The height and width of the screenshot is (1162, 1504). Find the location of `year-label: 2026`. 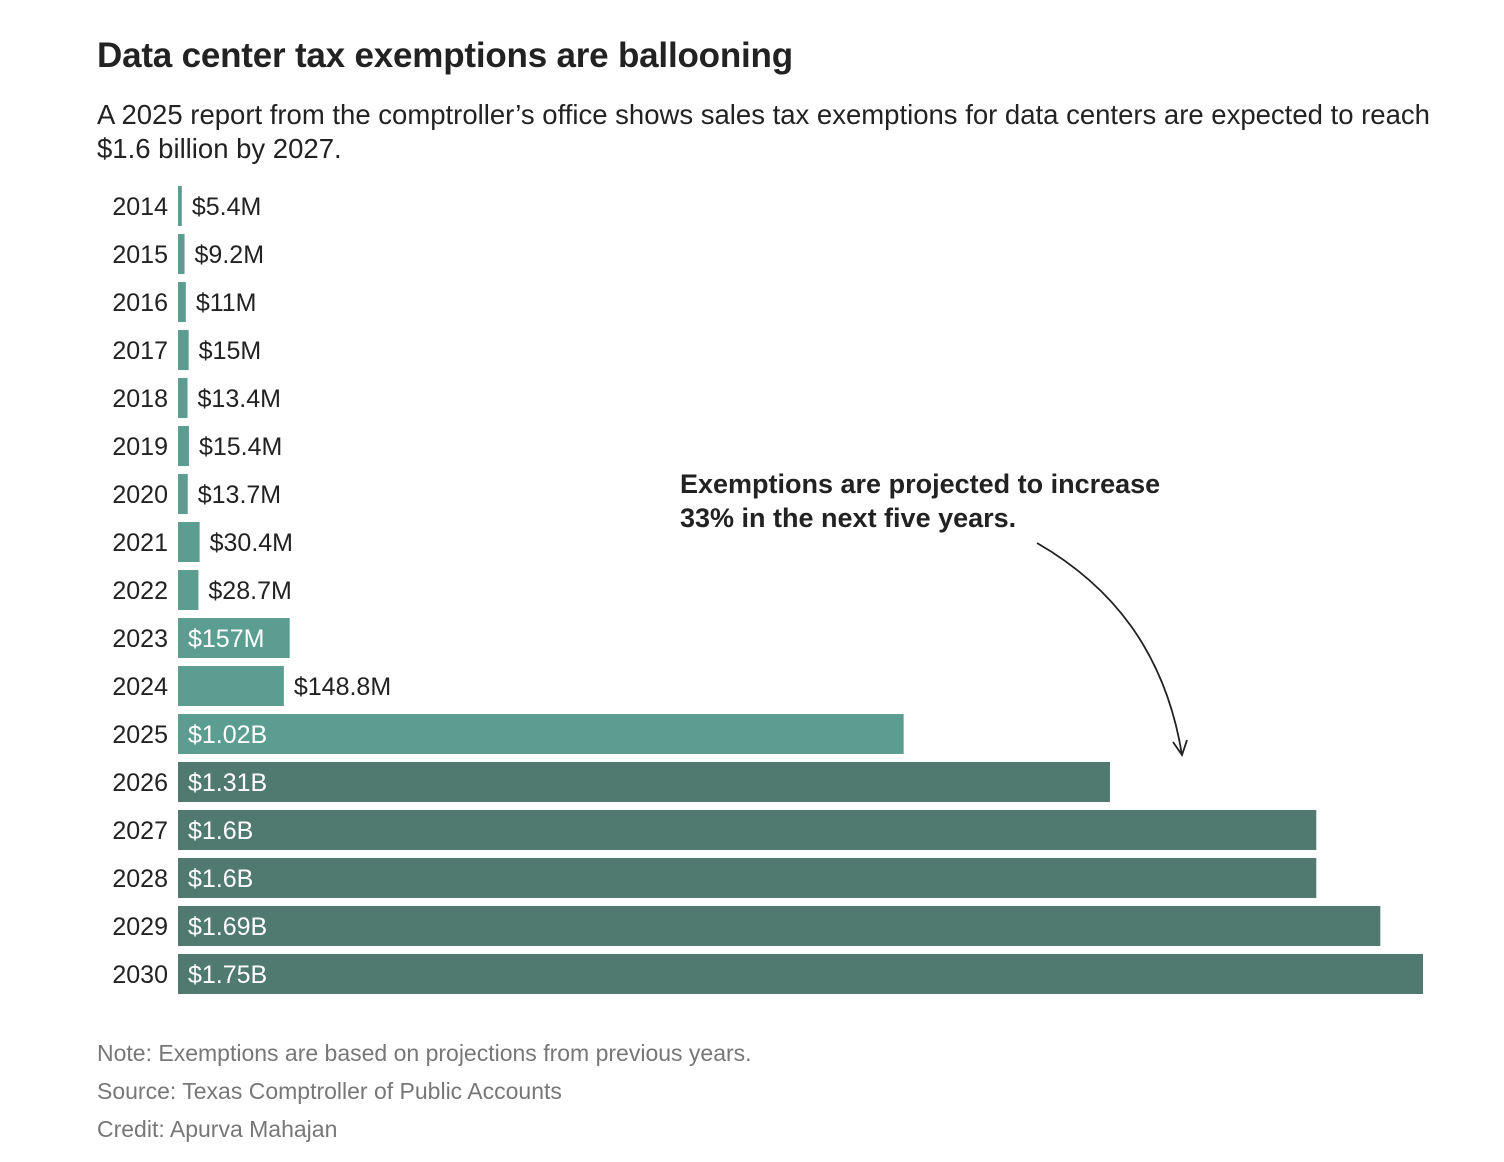

year-label: 2026 is located at coordinates (140, 783).